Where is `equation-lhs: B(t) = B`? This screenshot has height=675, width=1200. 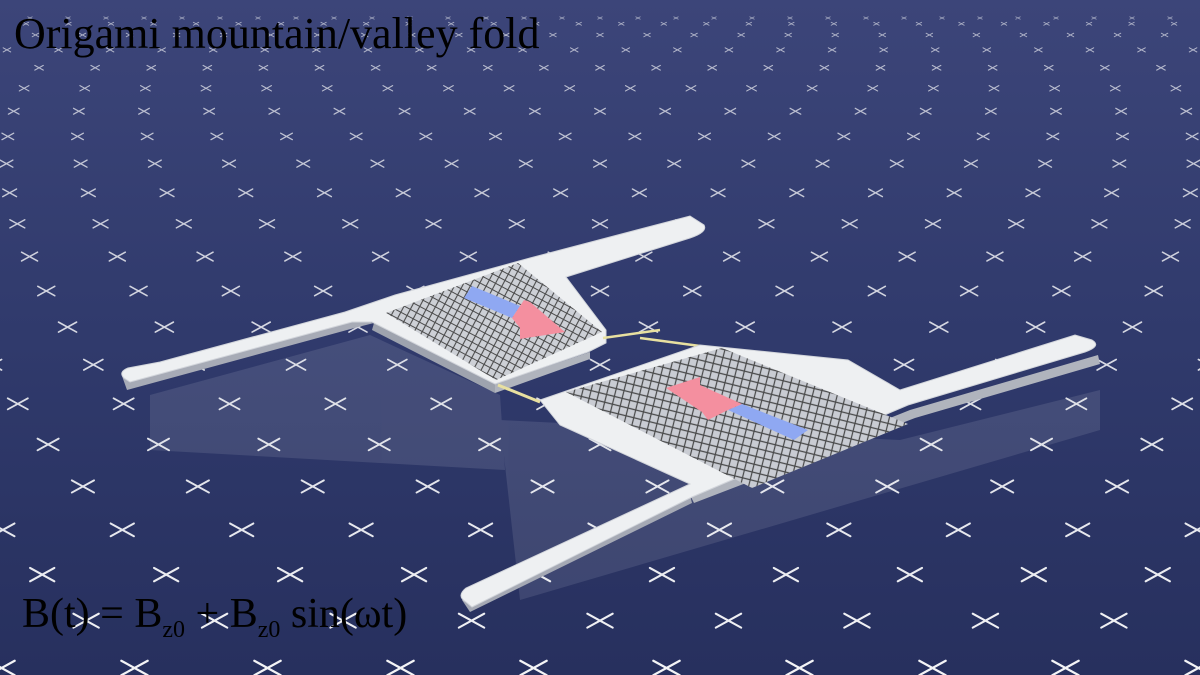 equation-lhs: B(t) = B is located at coordinates (92, 614).